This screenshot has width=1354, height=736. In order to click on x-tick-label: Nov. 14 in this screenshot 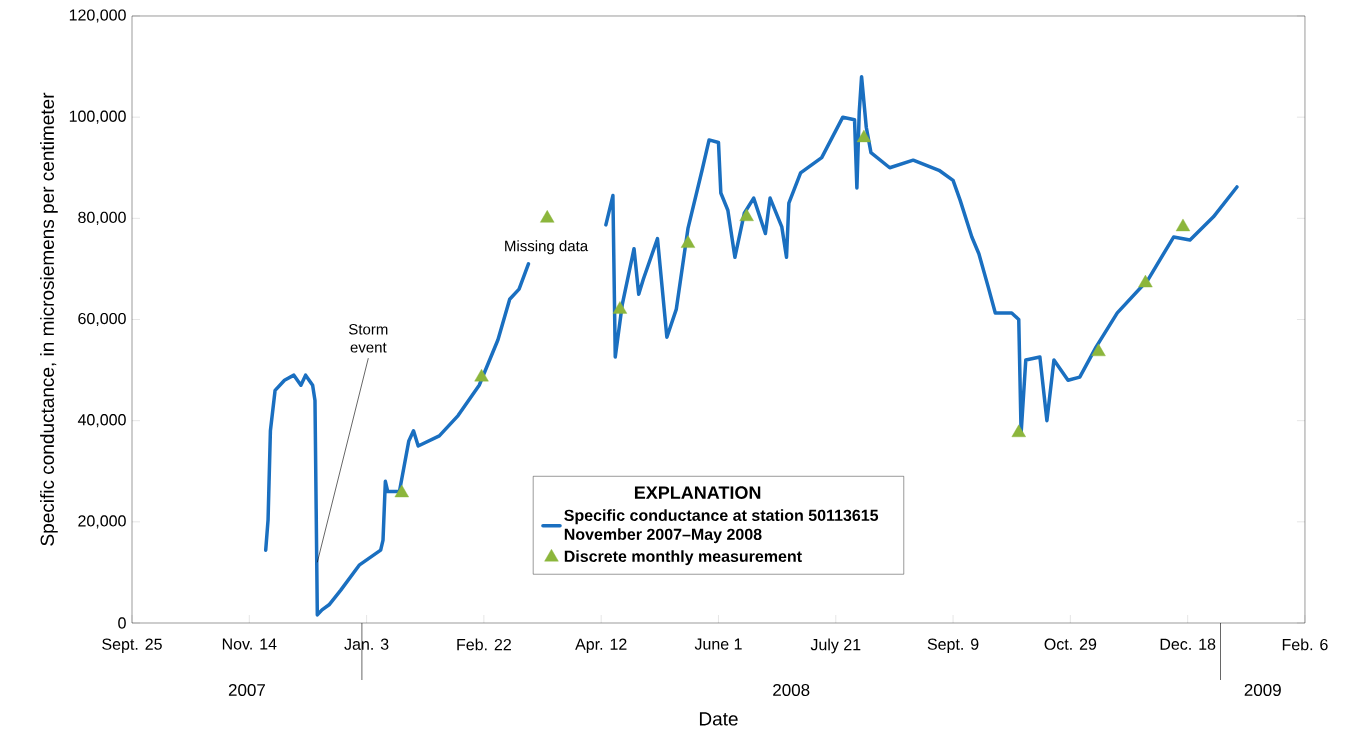, I will do `click(249, 644)`.